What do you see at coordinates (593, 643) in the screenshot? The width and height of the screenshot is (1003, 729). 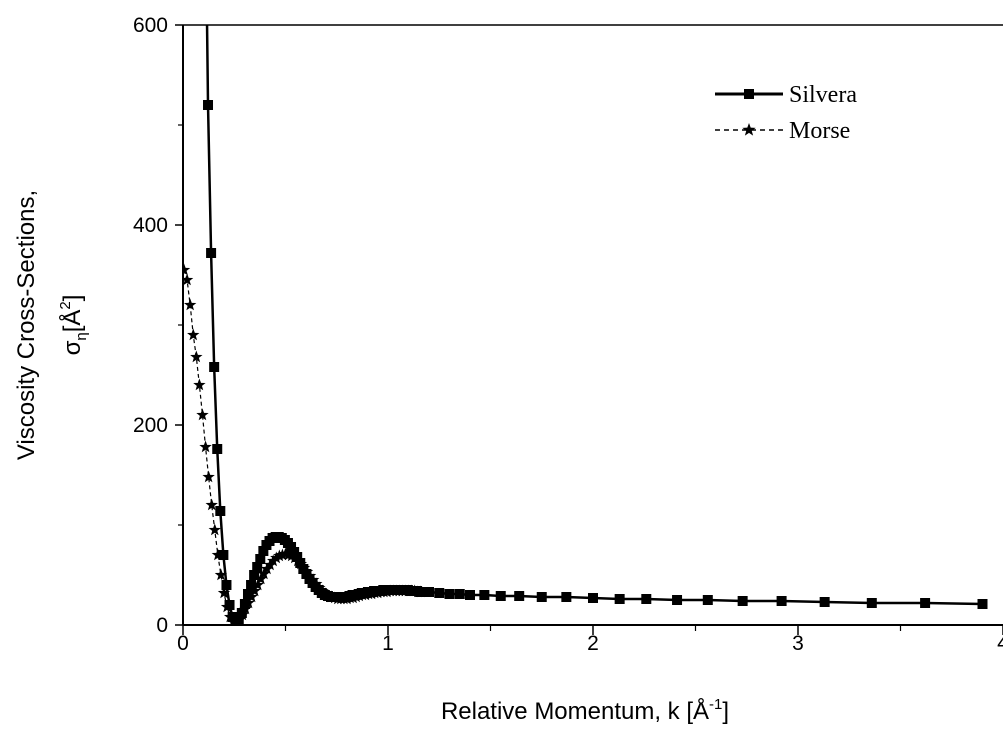 I see `x-tick-label: 2` at bounding box center [593, 643].